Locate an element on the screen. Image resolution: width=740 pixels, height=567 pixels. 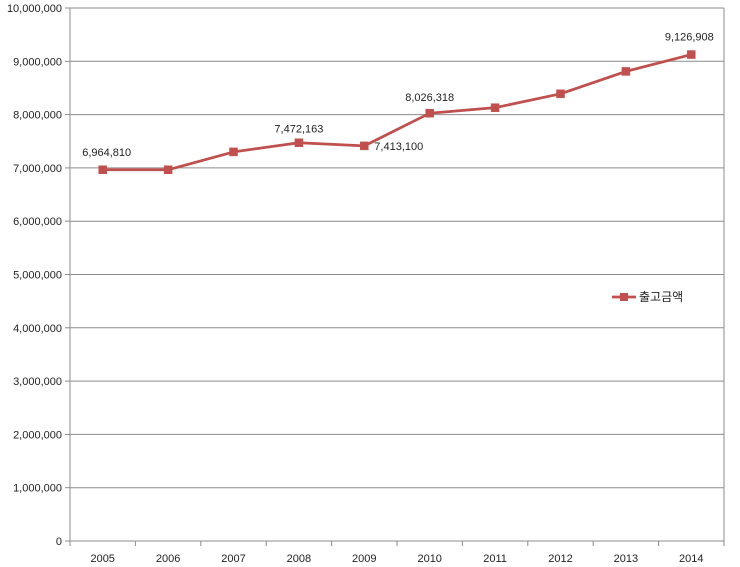
data-label: 8,026,318 is located at coordinates (429, 98).